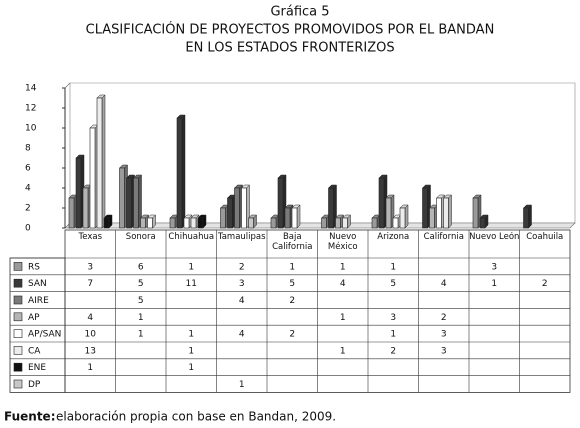 Image resolution: width=580 pixels, height=428 pixels. I want to click on legend-label: AP/SAN, so click(44, 335).